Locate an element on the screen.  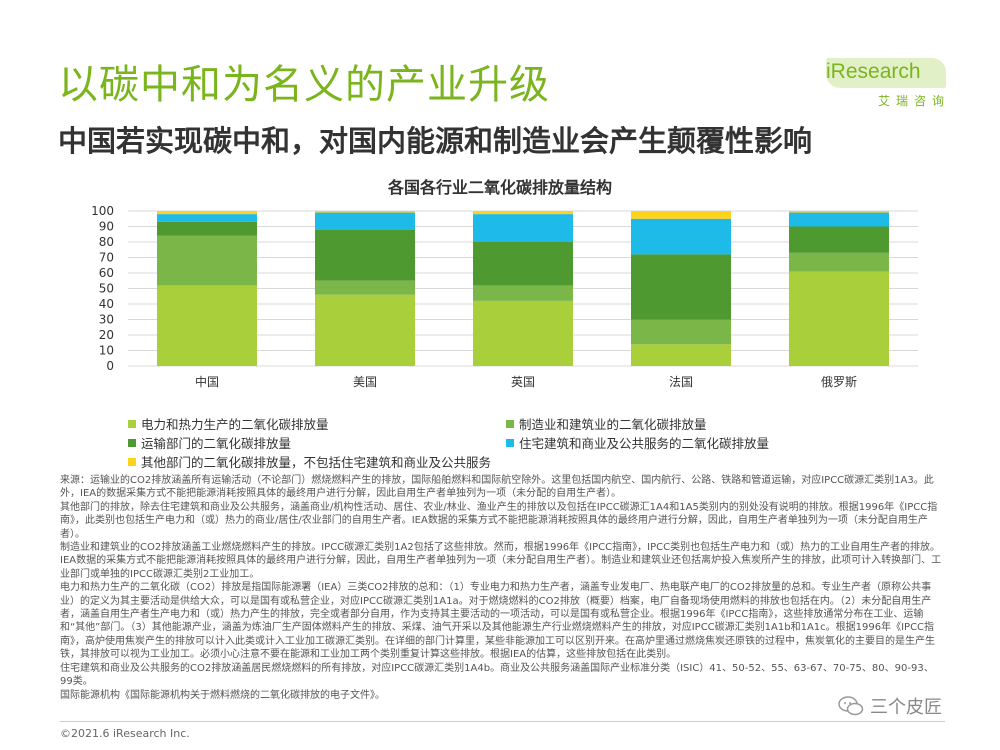
y-tick-label: 20 is located at coordinates (106, 335).